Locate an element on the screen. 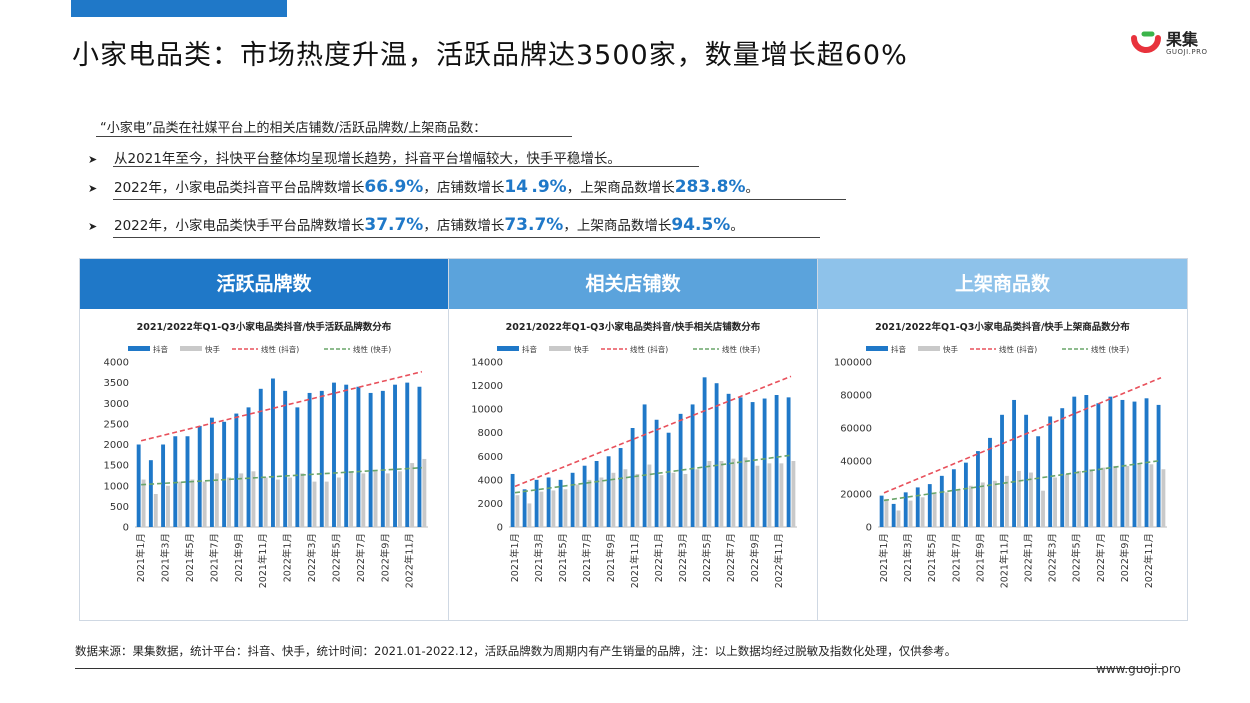  panel-heading: 相关店铺数 is located at coordinates (633, 284).